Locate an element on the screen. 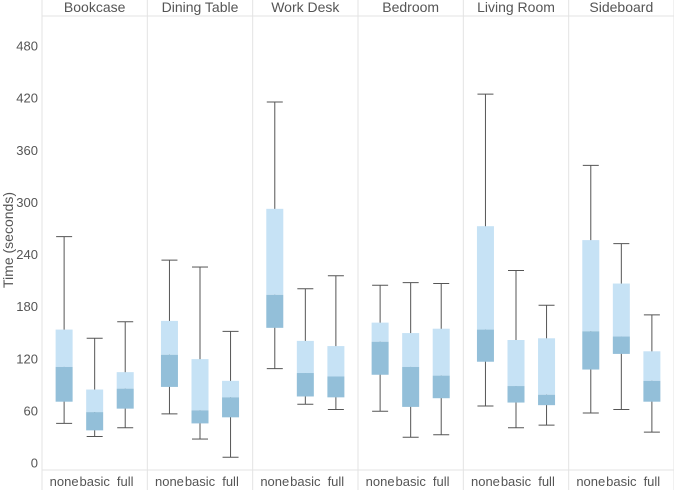 The height and width of the screenshot is (490, 674). y-tick-label-360: 360 is located at coordinates (27, 150).